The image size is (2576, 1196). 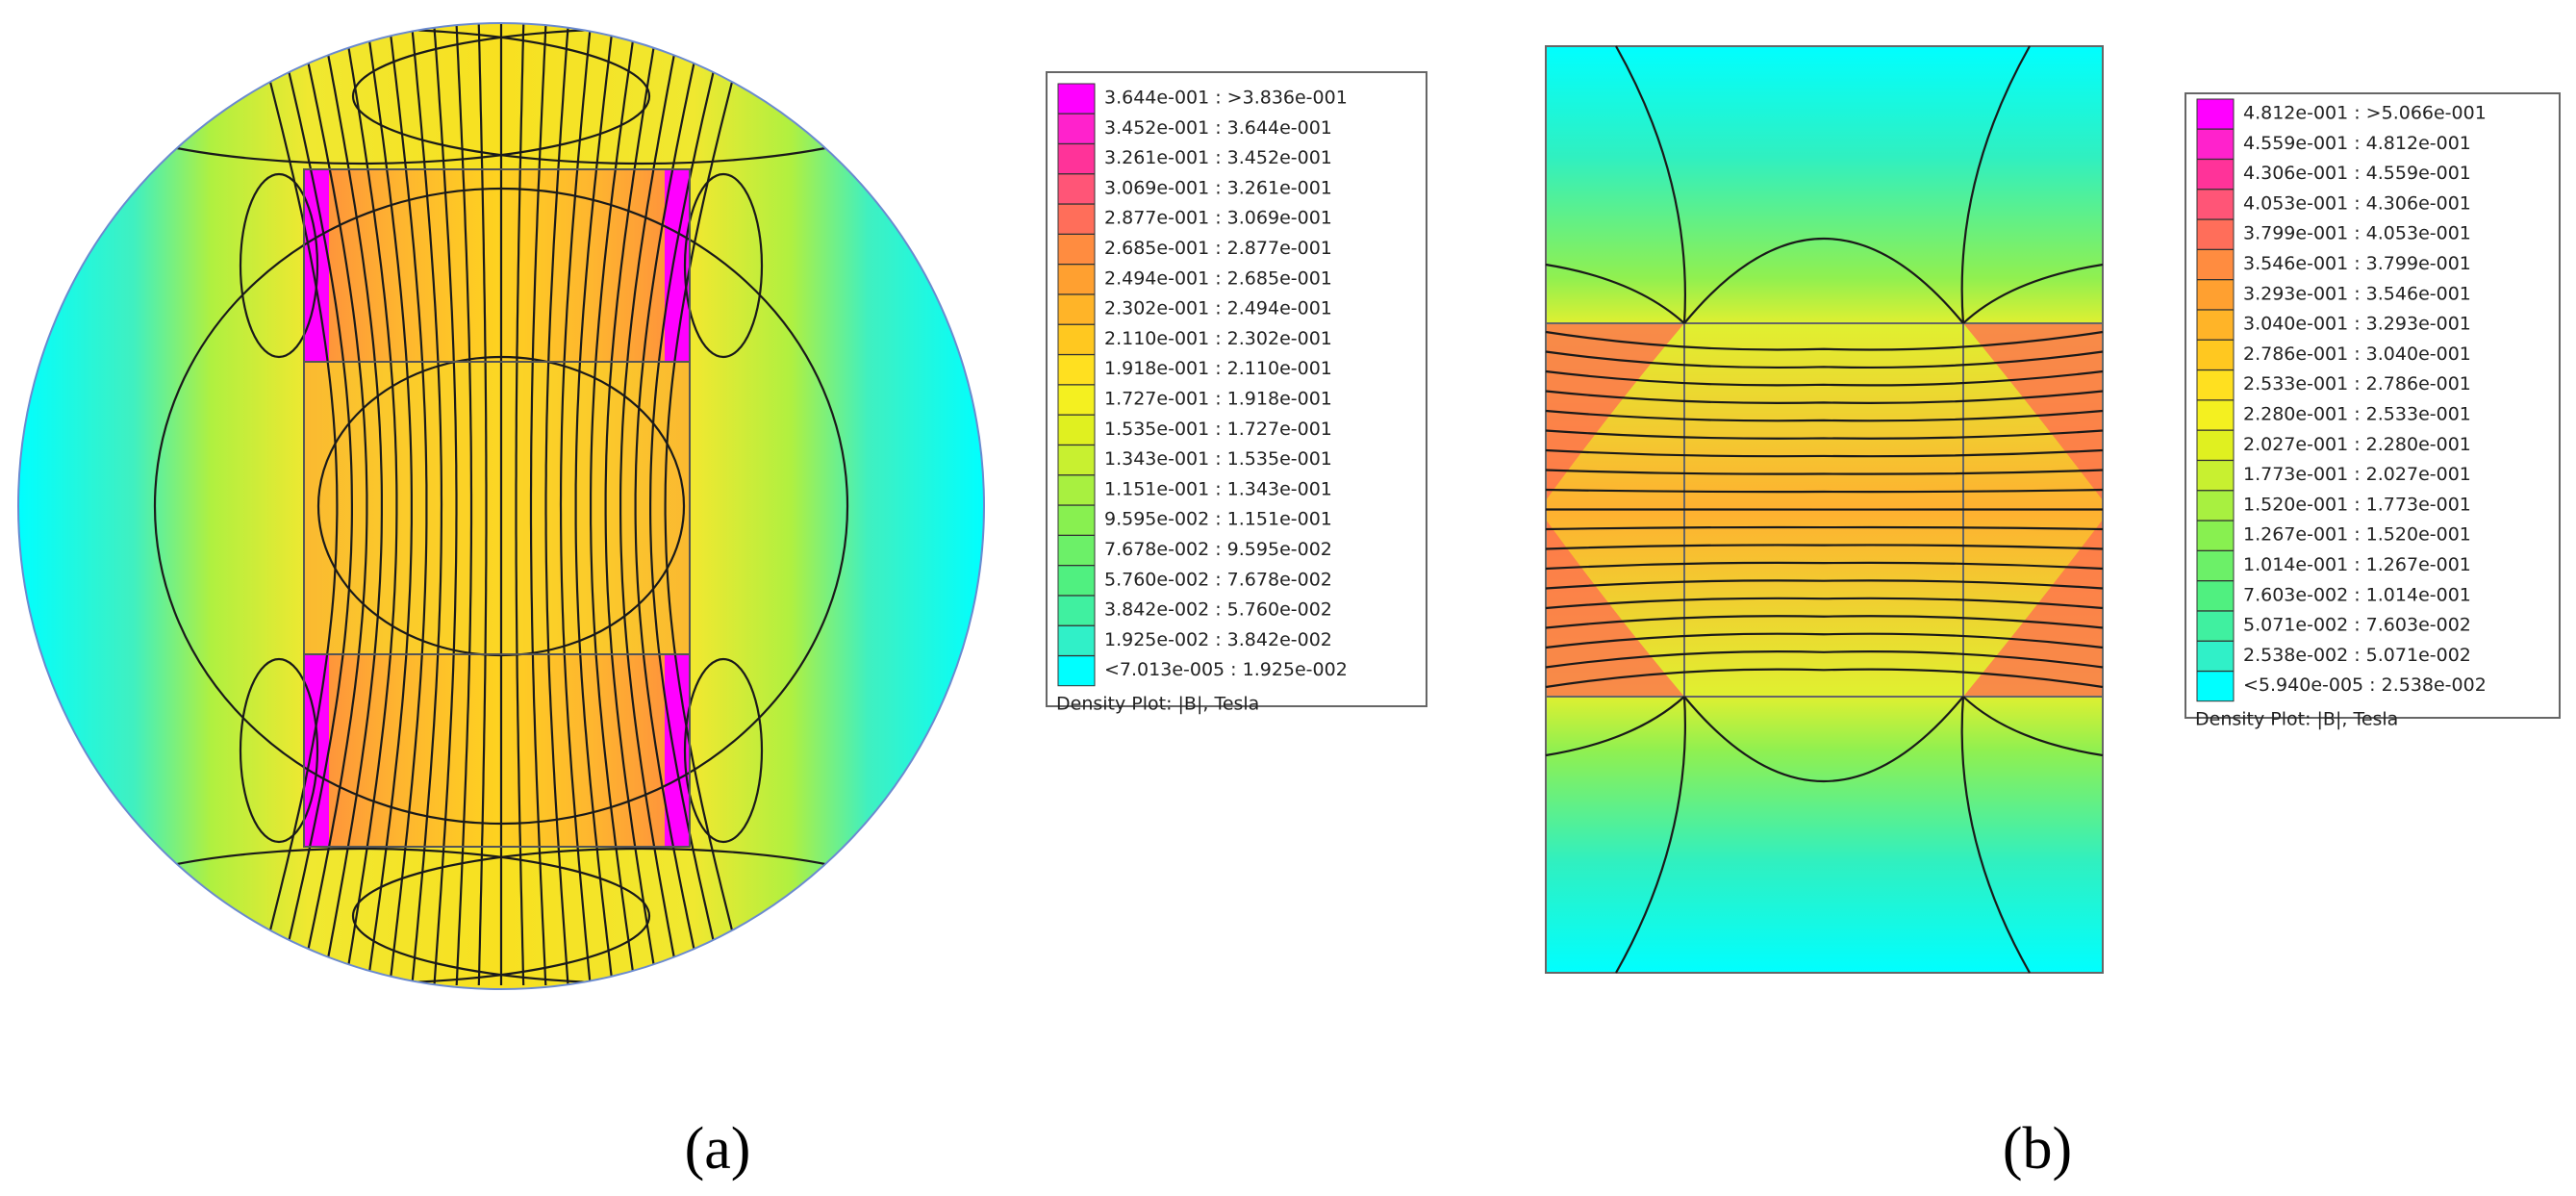 What do you see at coordinates (1218, 218) in the screenshot?
I see `legend-entry: 2.877e-001 : 3.069e-001` at bounding box center [1218, 218].